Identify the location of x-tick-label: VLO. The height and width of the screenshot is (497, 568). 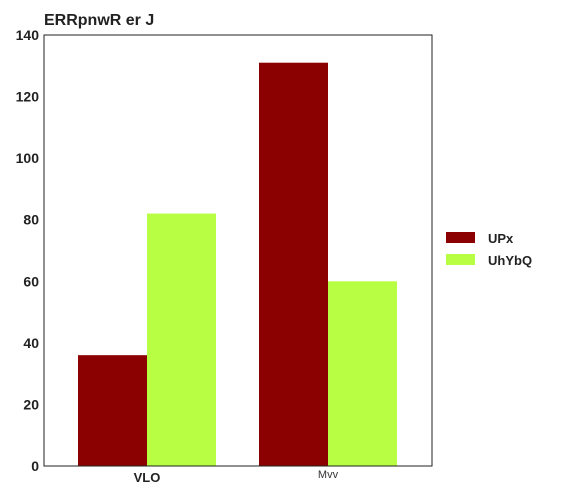
(147, 477).